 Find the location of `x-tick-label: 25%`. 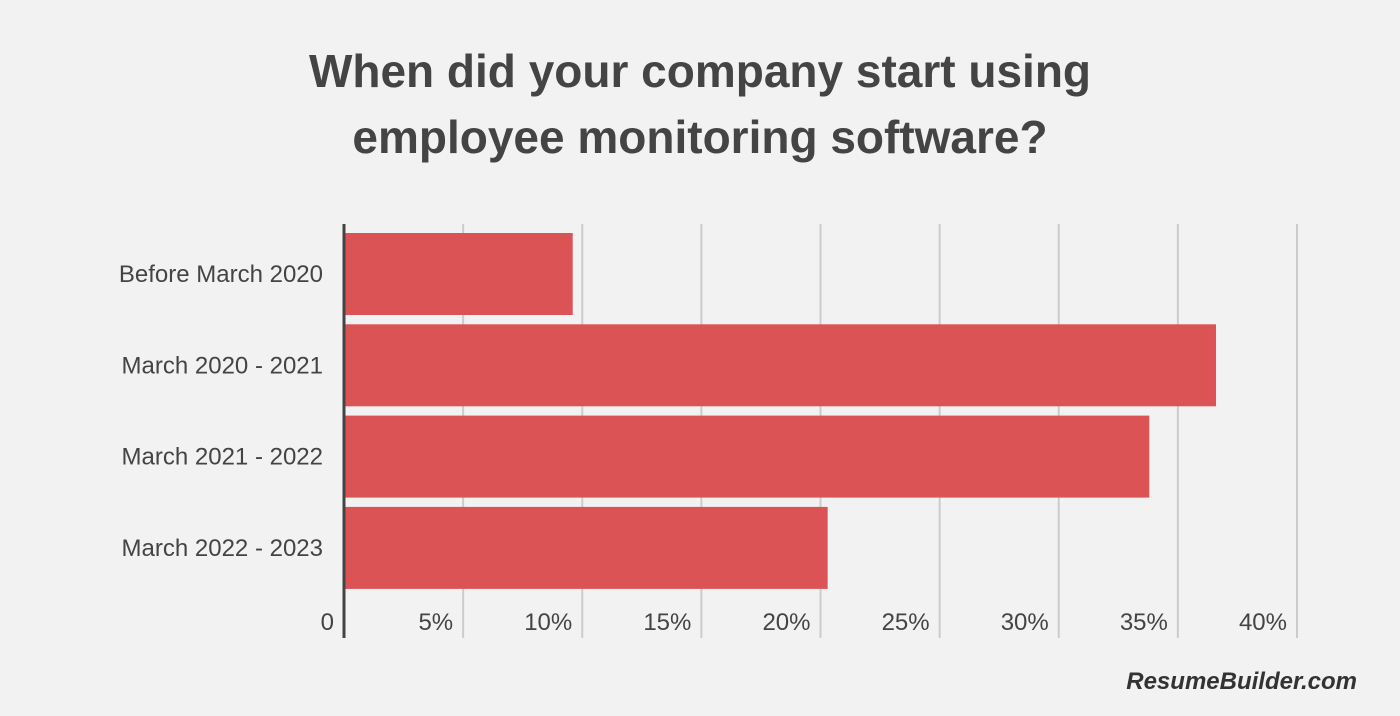

x-tick-label: 25% is located at coordinates (906, 622).